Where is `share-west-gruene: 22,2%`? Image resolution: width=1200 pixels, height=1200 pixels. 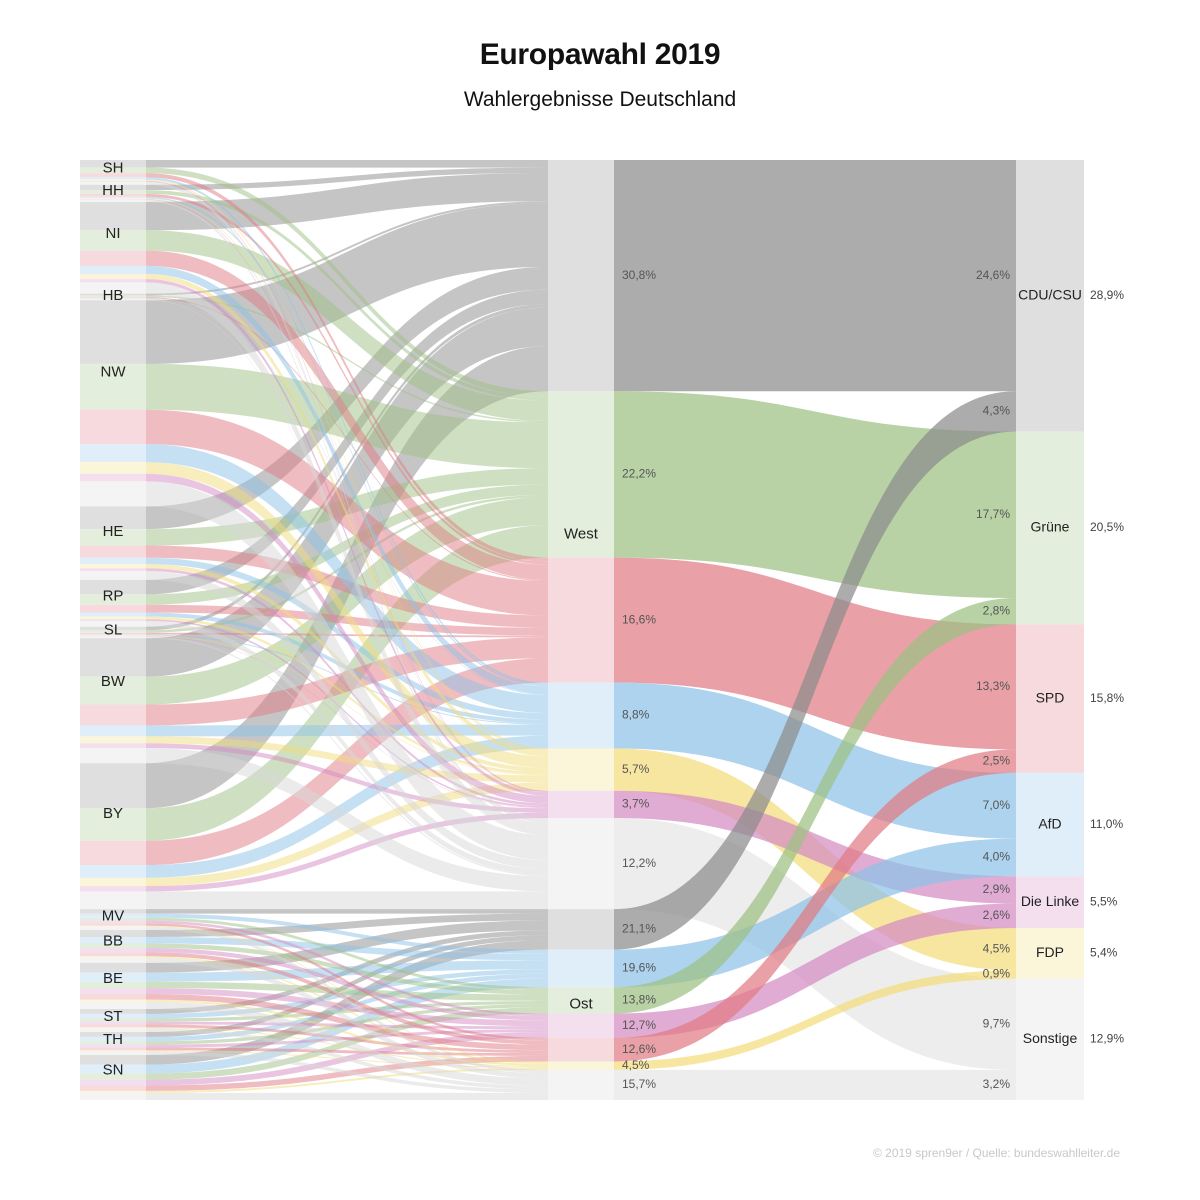 share-west-gruene: 22,2% is located at coordinates (639, 474).